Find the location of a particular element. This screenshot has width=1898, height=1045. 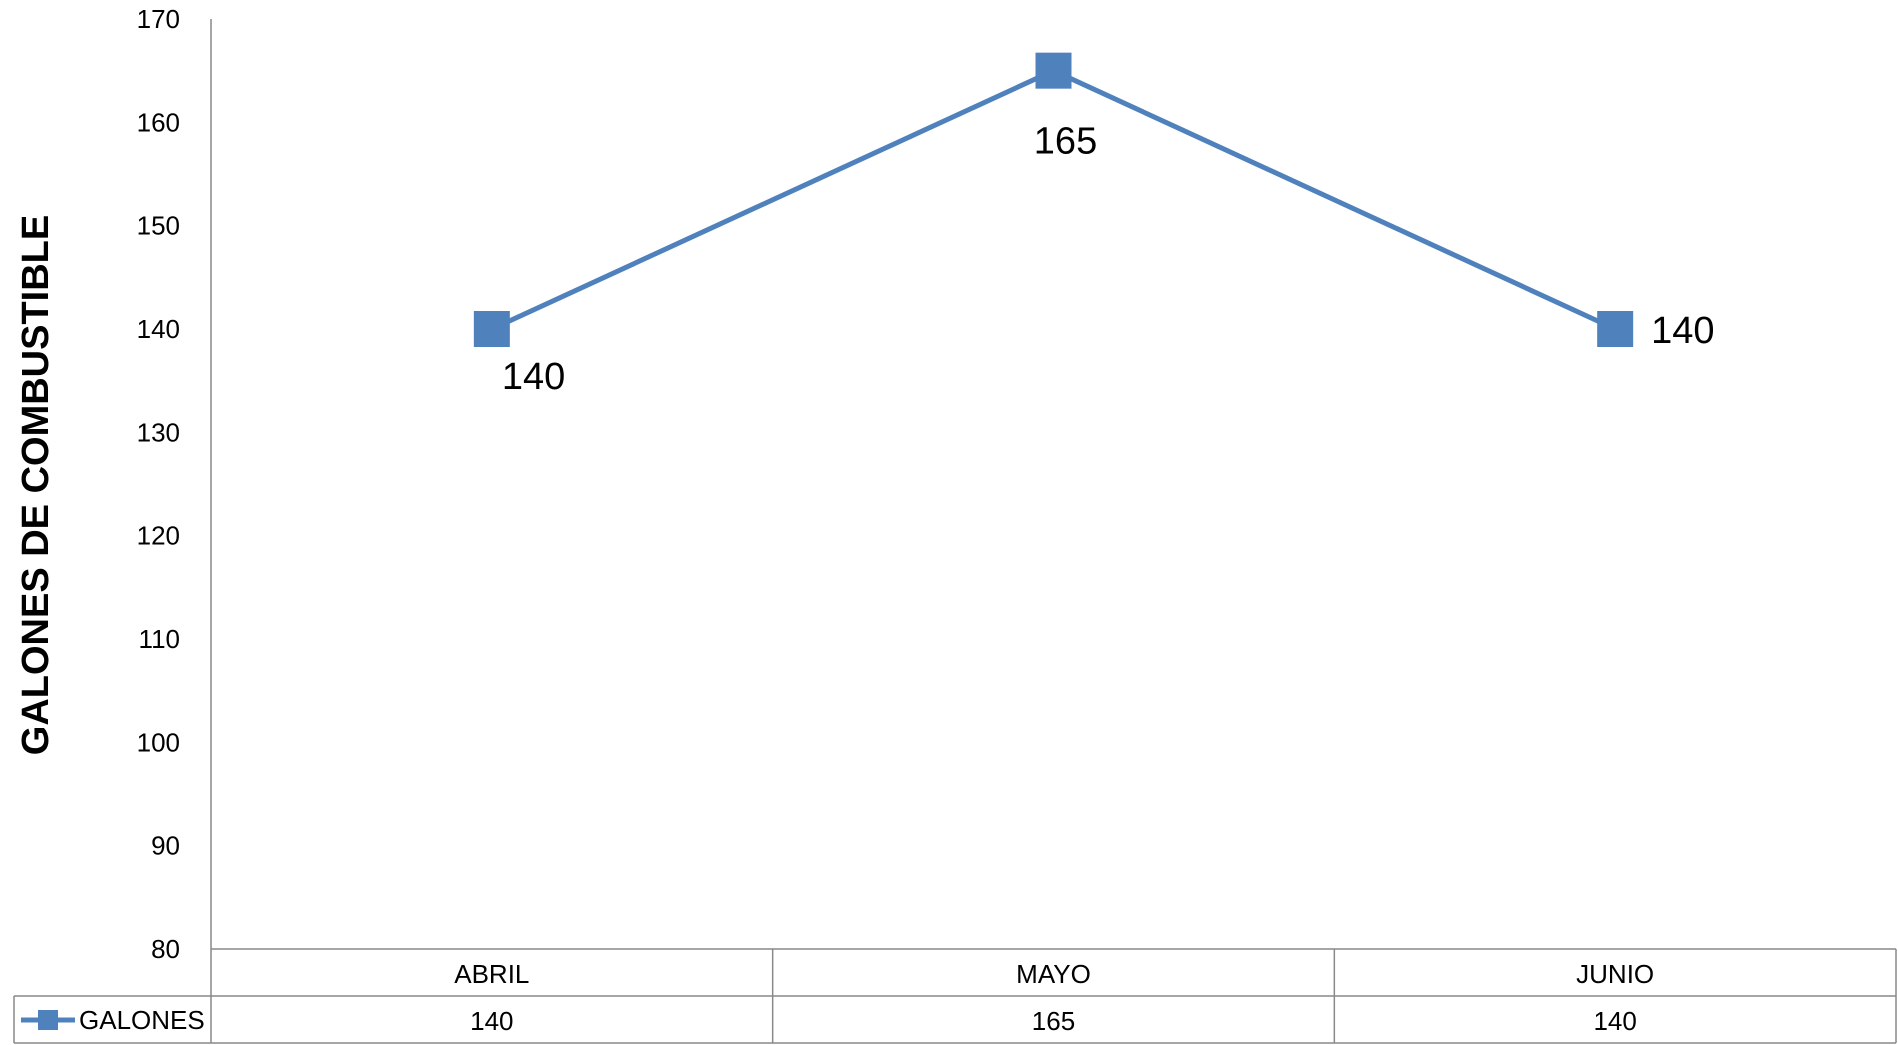

data-table: ABRIL 140 MAYO 165 JUNIO 140 GALONES is located at coordinates (955, 996).